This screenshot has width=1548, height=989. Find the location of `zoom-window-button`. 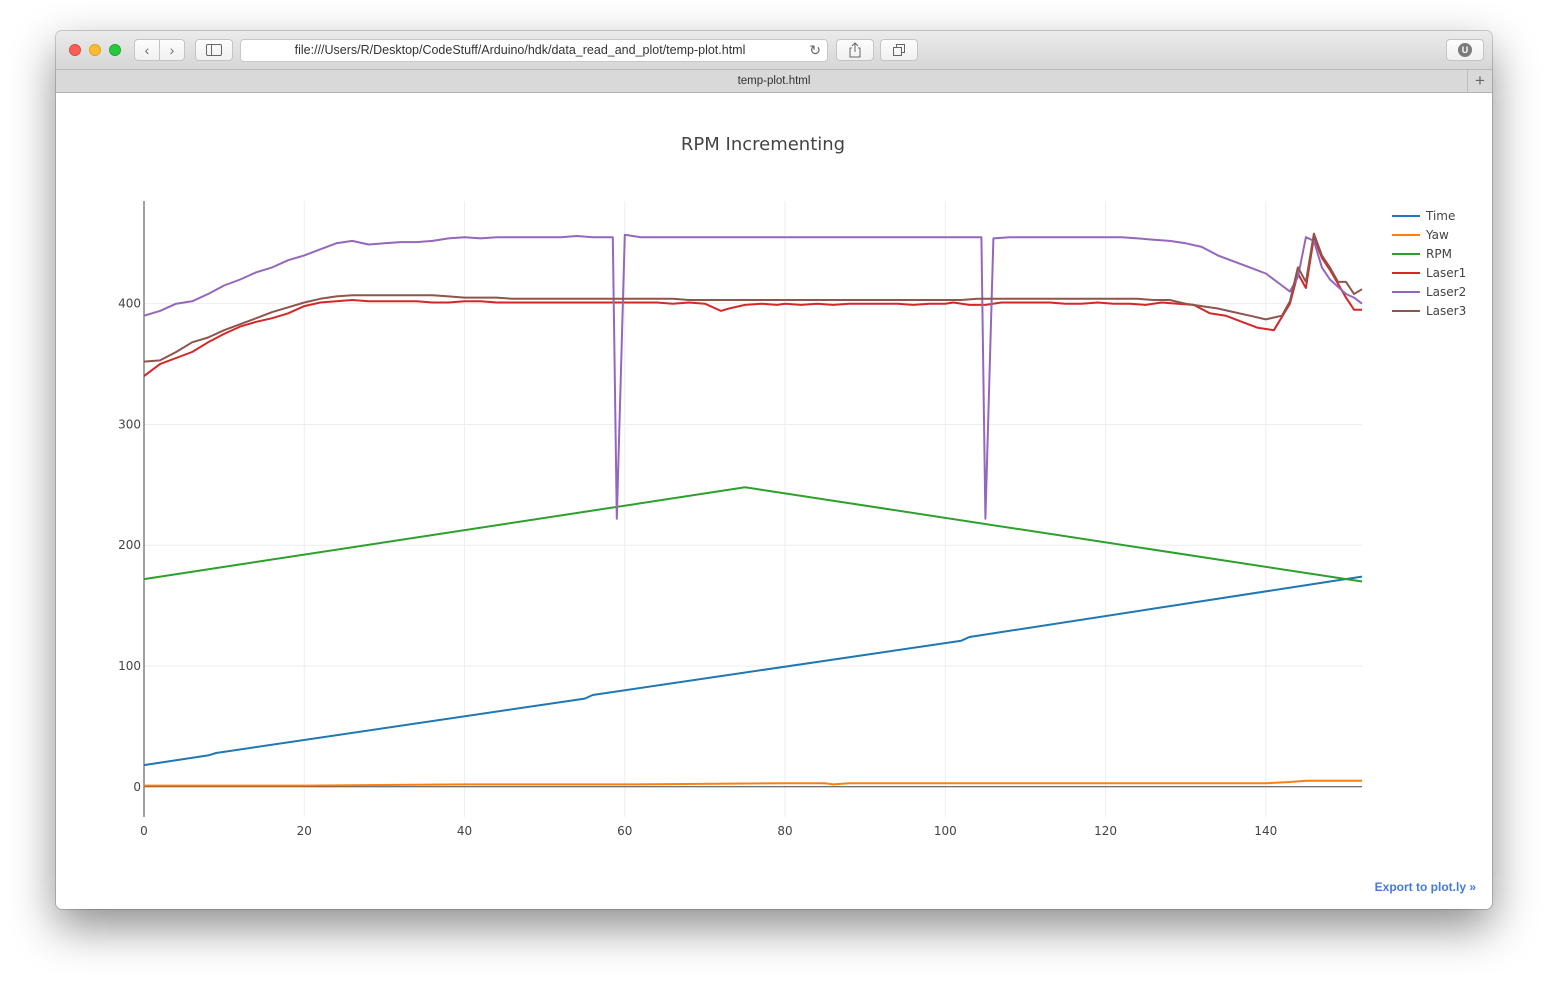

zoom-window-button is located at coordinates (115, 50).